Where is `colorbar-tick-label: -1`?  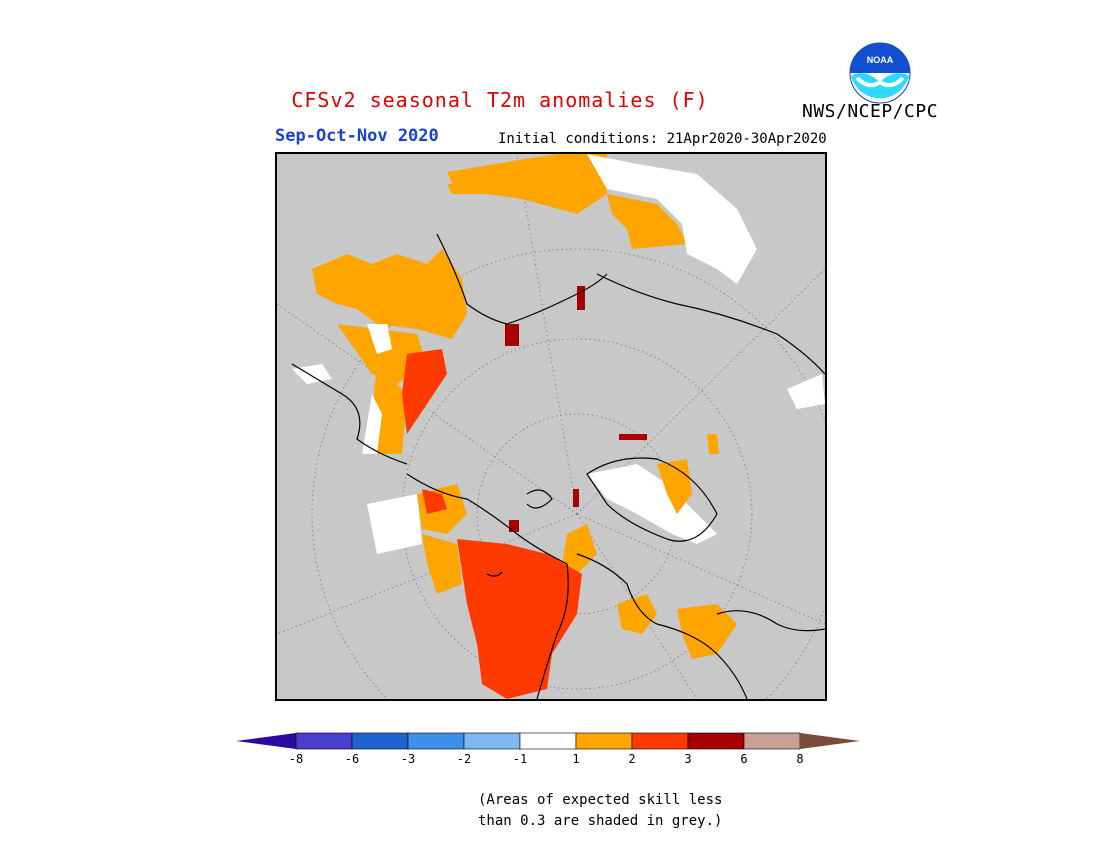 colorbar-tick-label: -1 is located at coordinates (520, 759).